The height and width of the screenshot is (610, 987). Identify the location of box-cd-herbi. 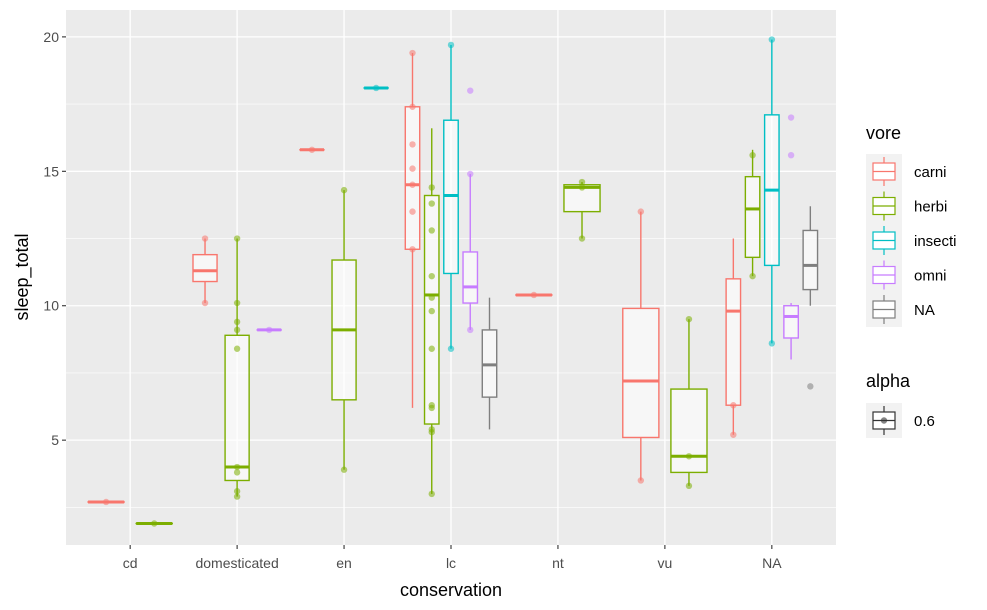
(154, 523).